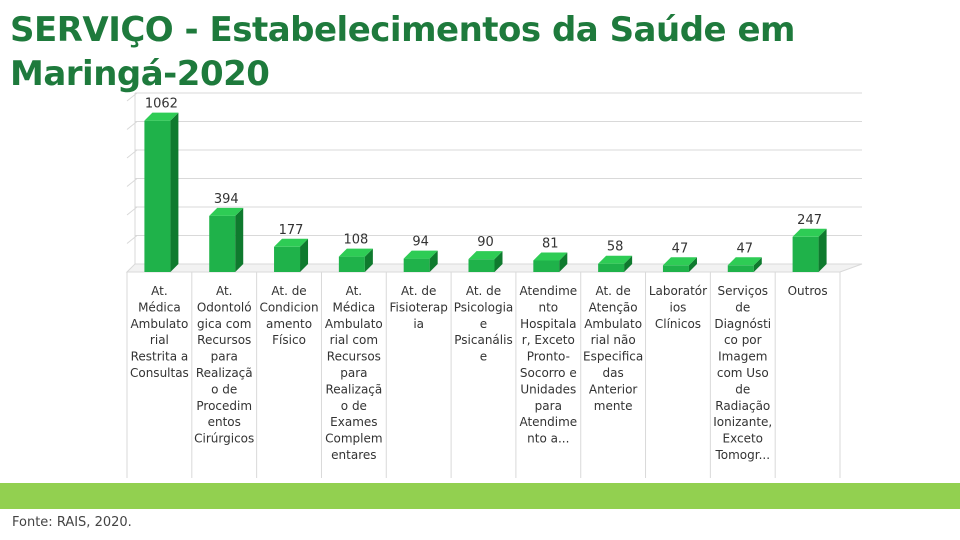 This screenshot has height=540, width=960. I want to click on category-label-line: gica com, so click(224, 324).